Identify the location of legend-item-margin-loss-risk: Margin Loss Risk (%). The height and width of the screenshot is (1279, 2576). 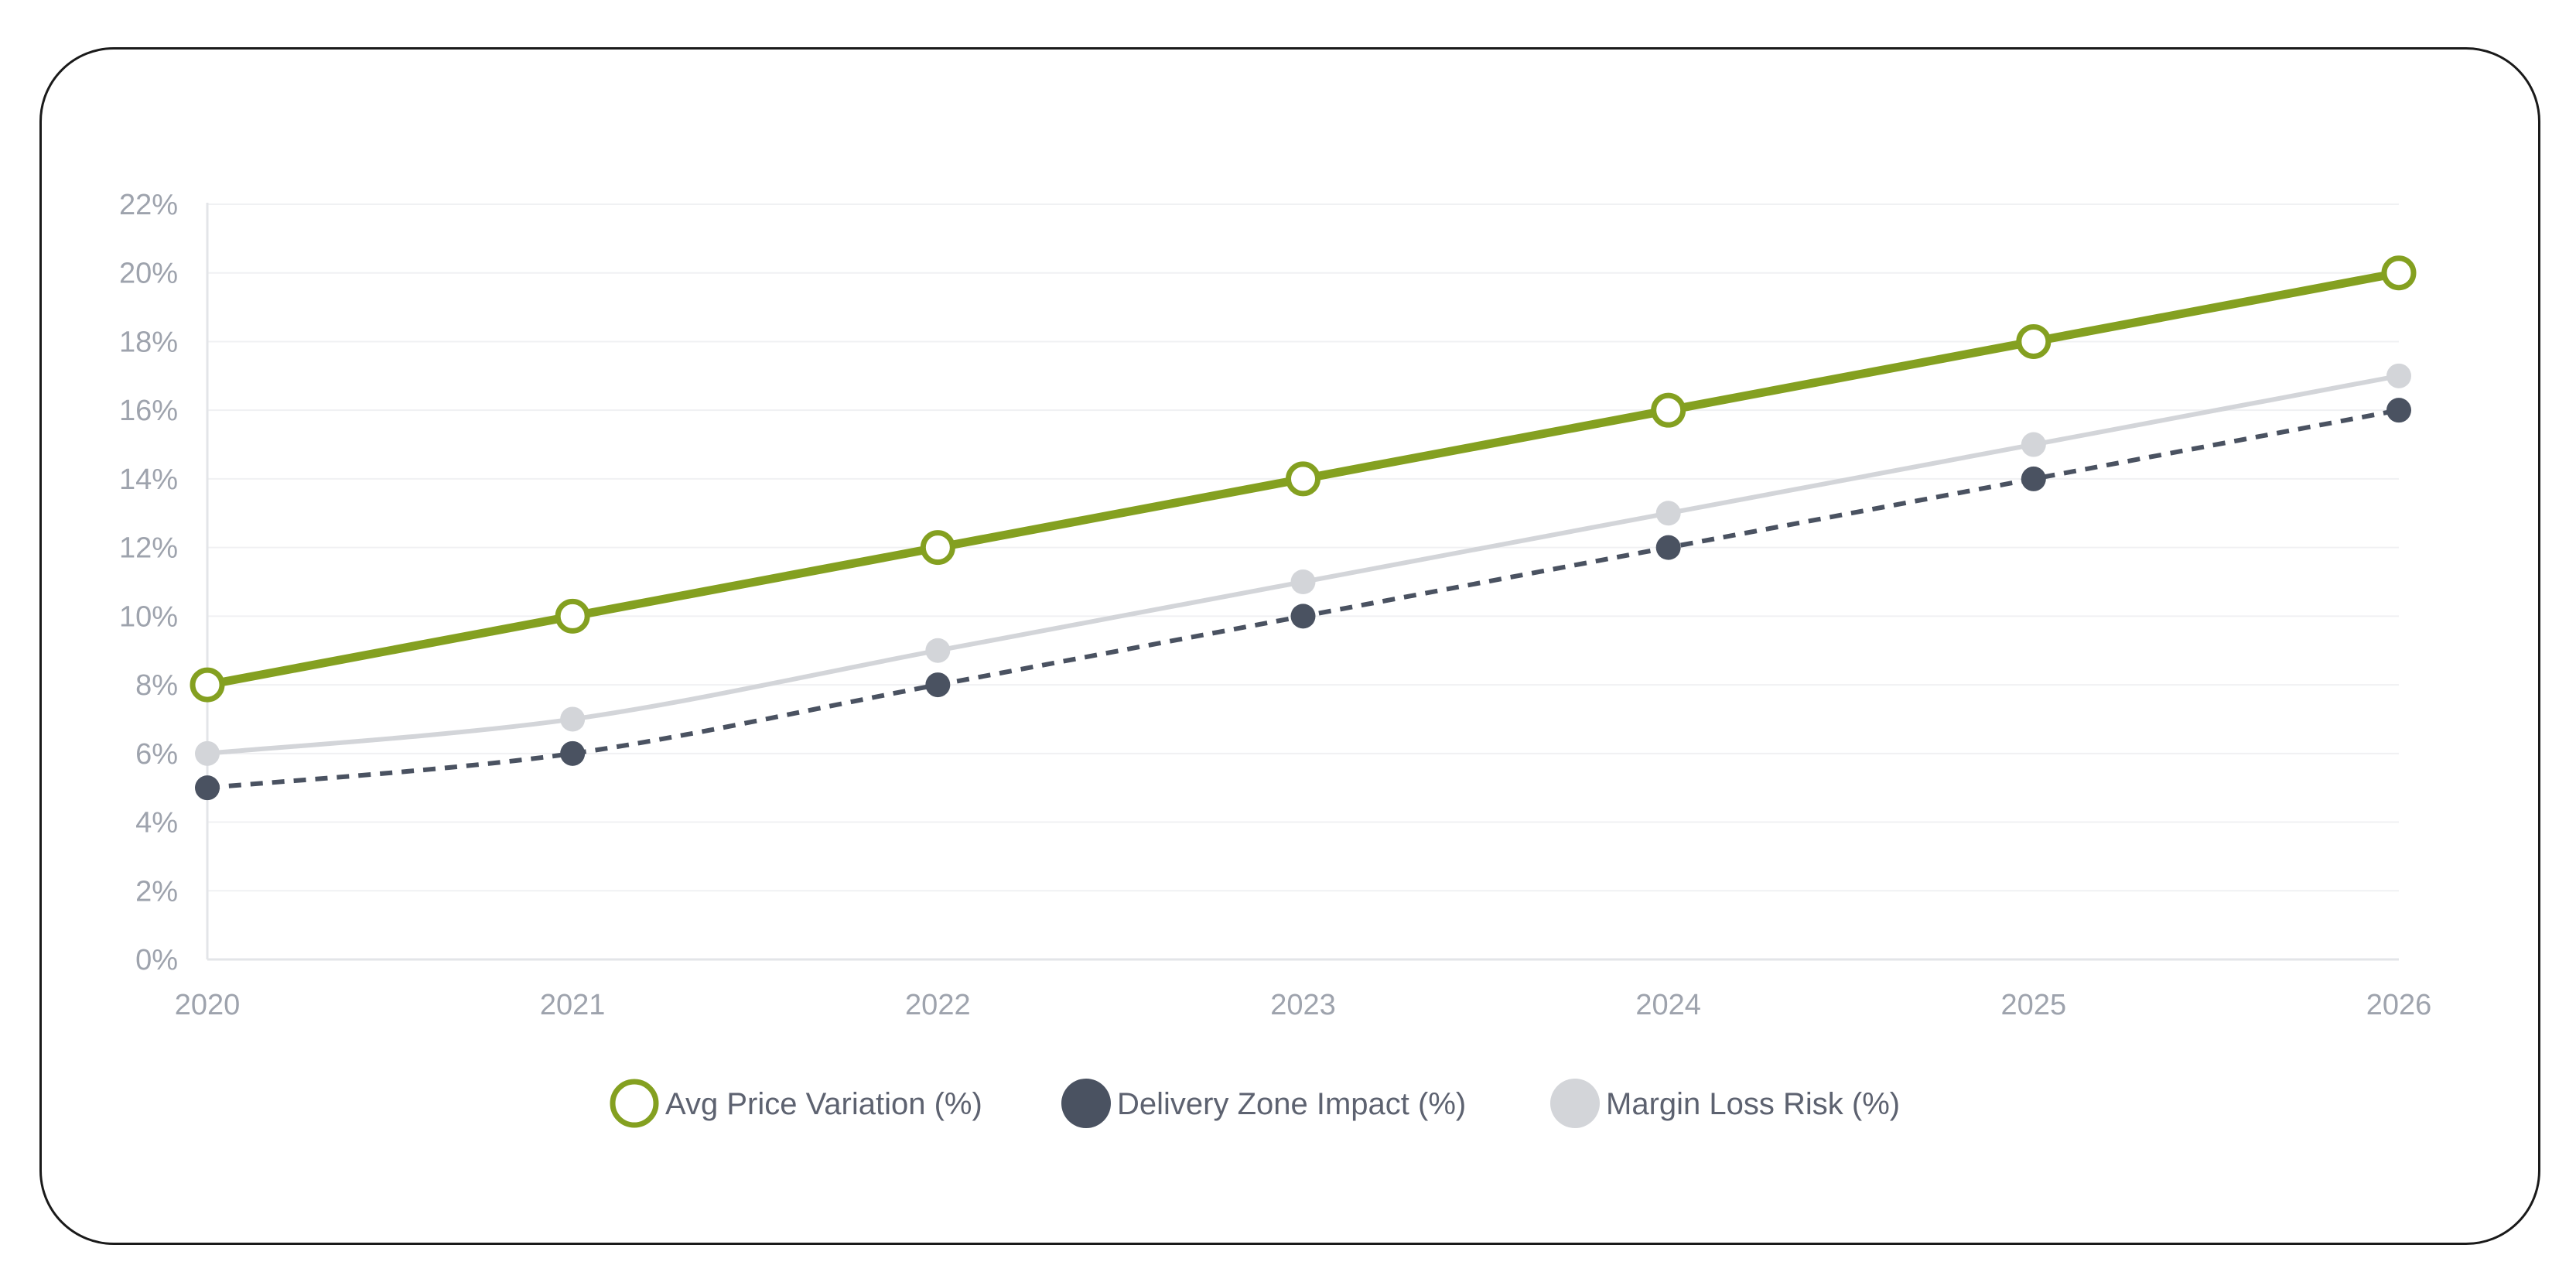
(1725, 1103).